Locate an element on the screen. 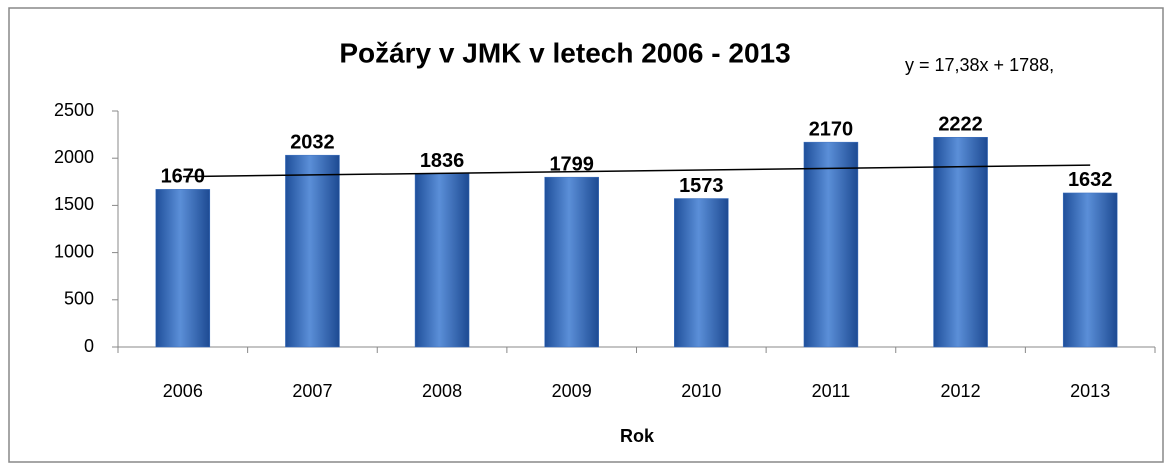 The height and width of the screenshot is (465, 1173). x-tick-label: 2009 is located at coordinates (572, 391).